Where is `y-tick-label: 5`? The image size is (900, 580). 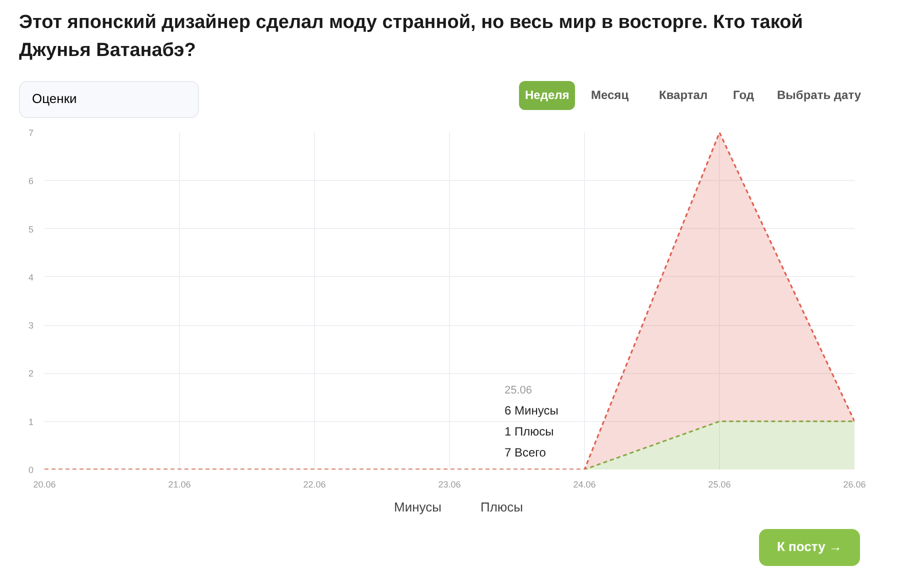 y-tick-label: 5 is located at coordinates (31, 229).